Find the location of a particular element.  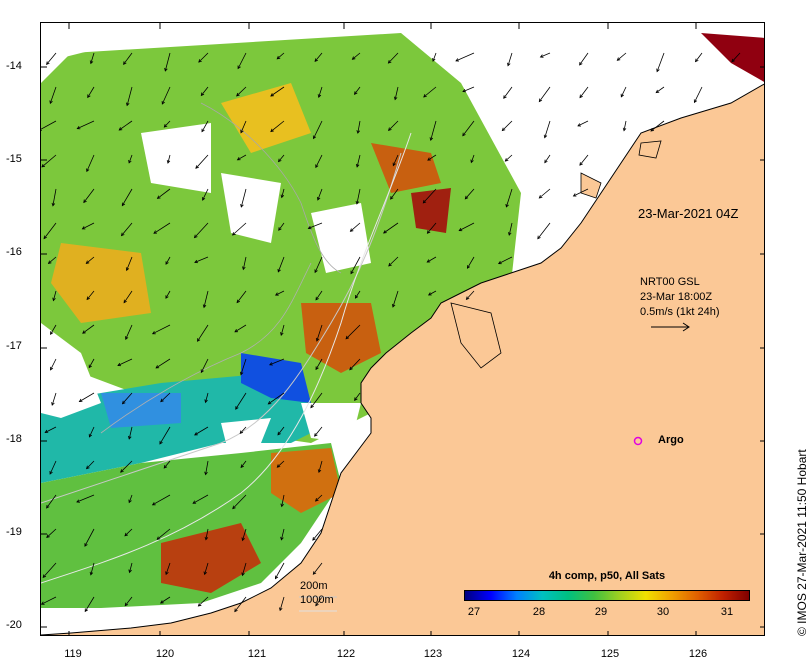

lat-label: -18 is located at coordinates (14, 439).